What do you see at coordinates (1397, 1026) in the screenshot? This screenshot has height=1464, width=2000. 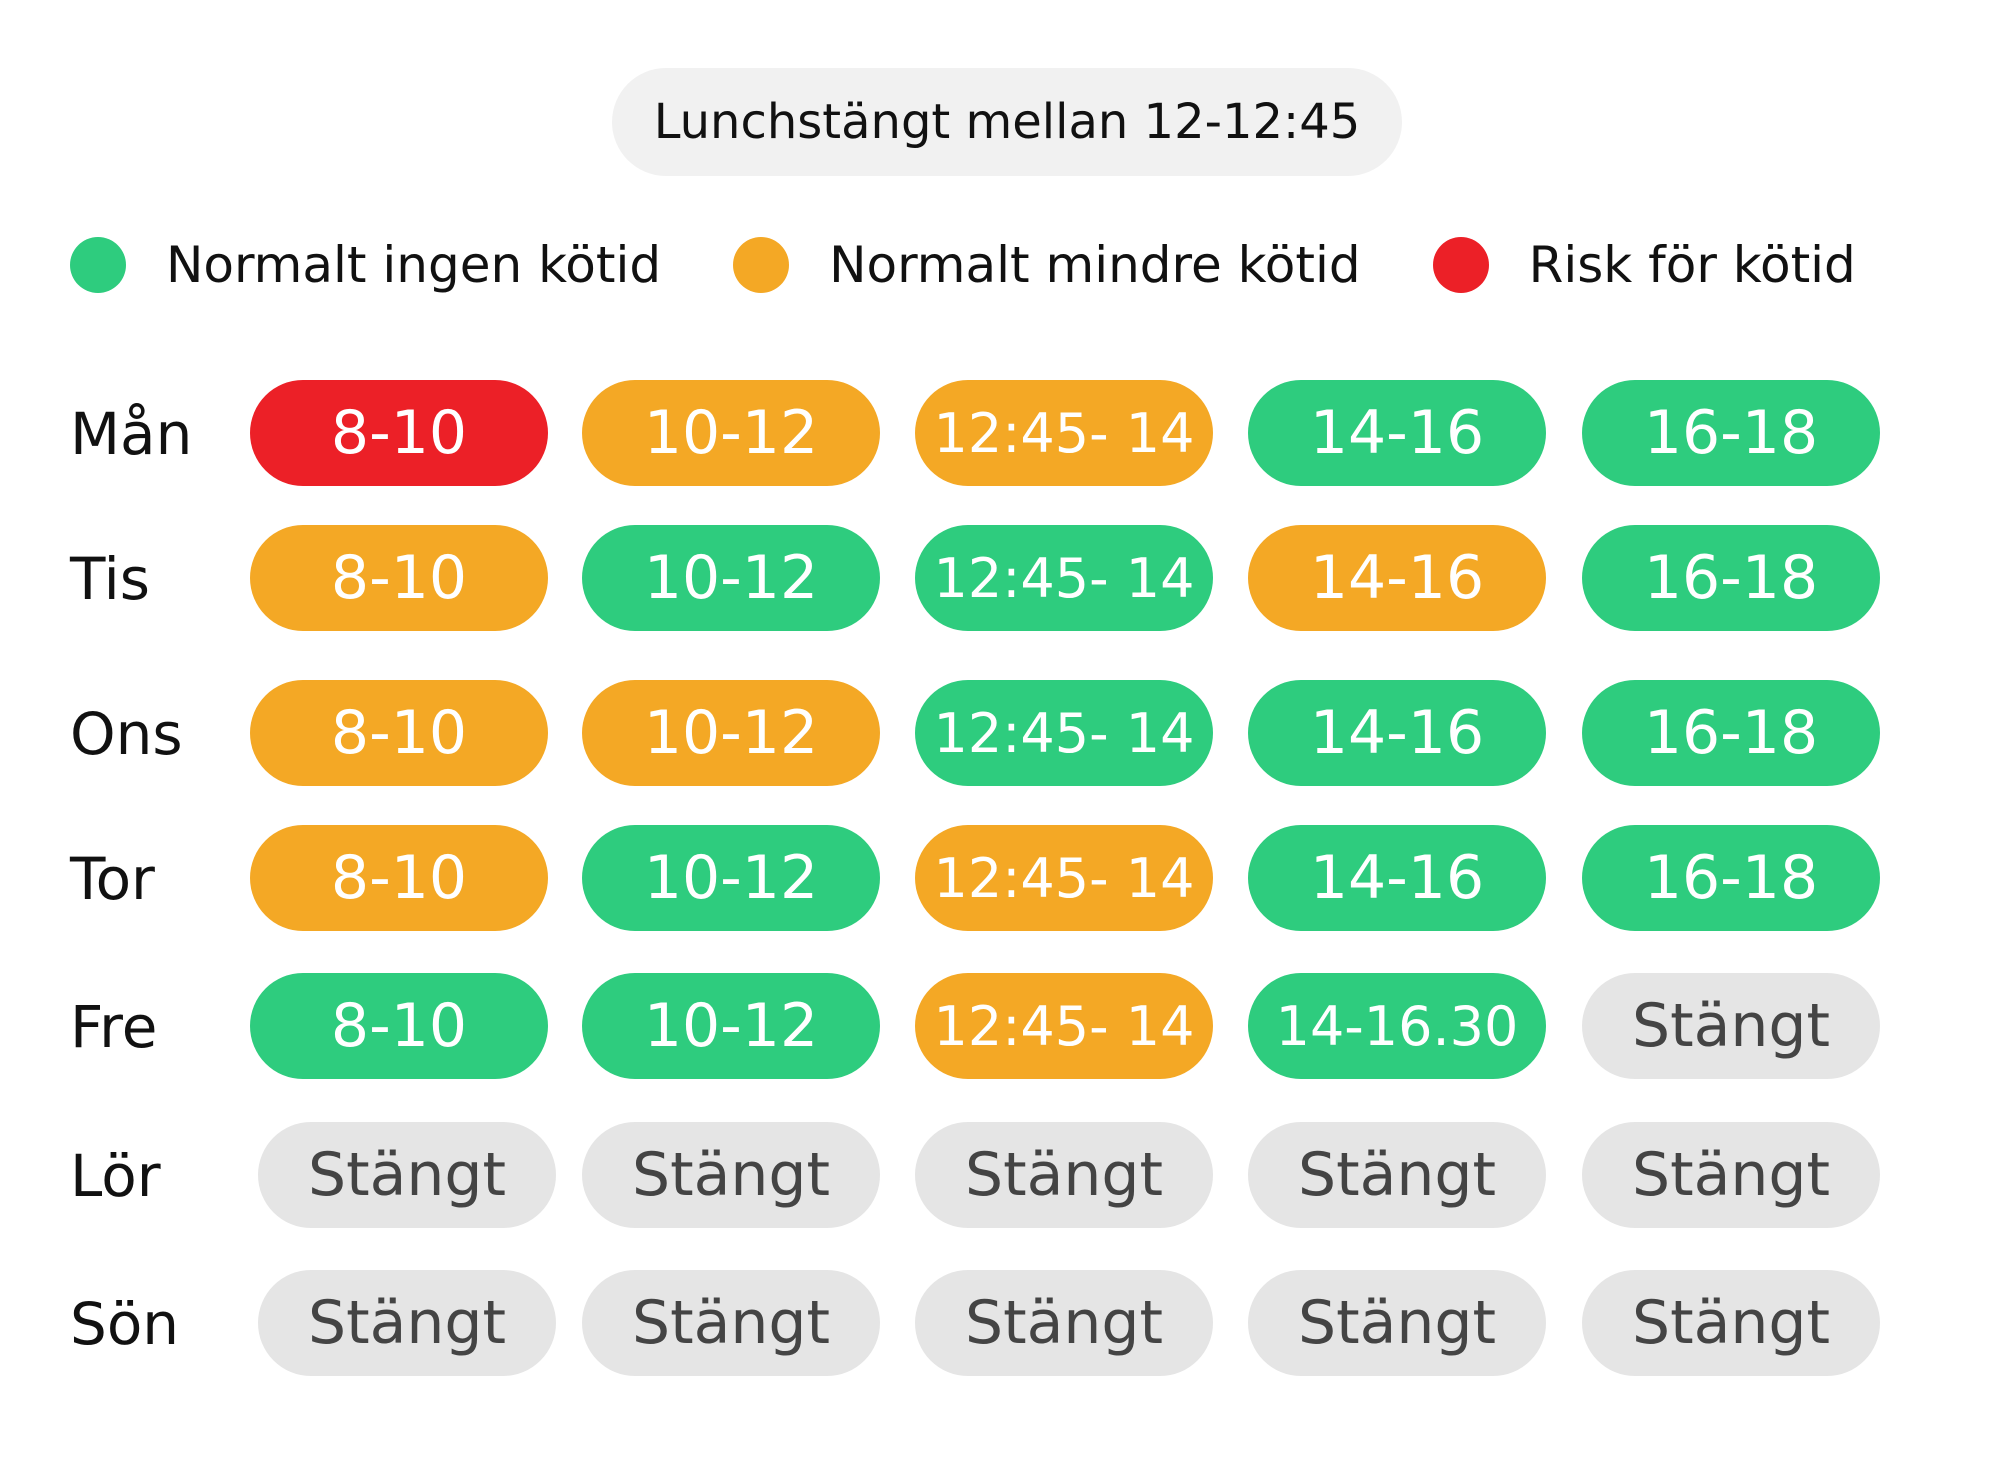 I see `time-slot: 14-16.30` at bounding box center [1397, 1026].